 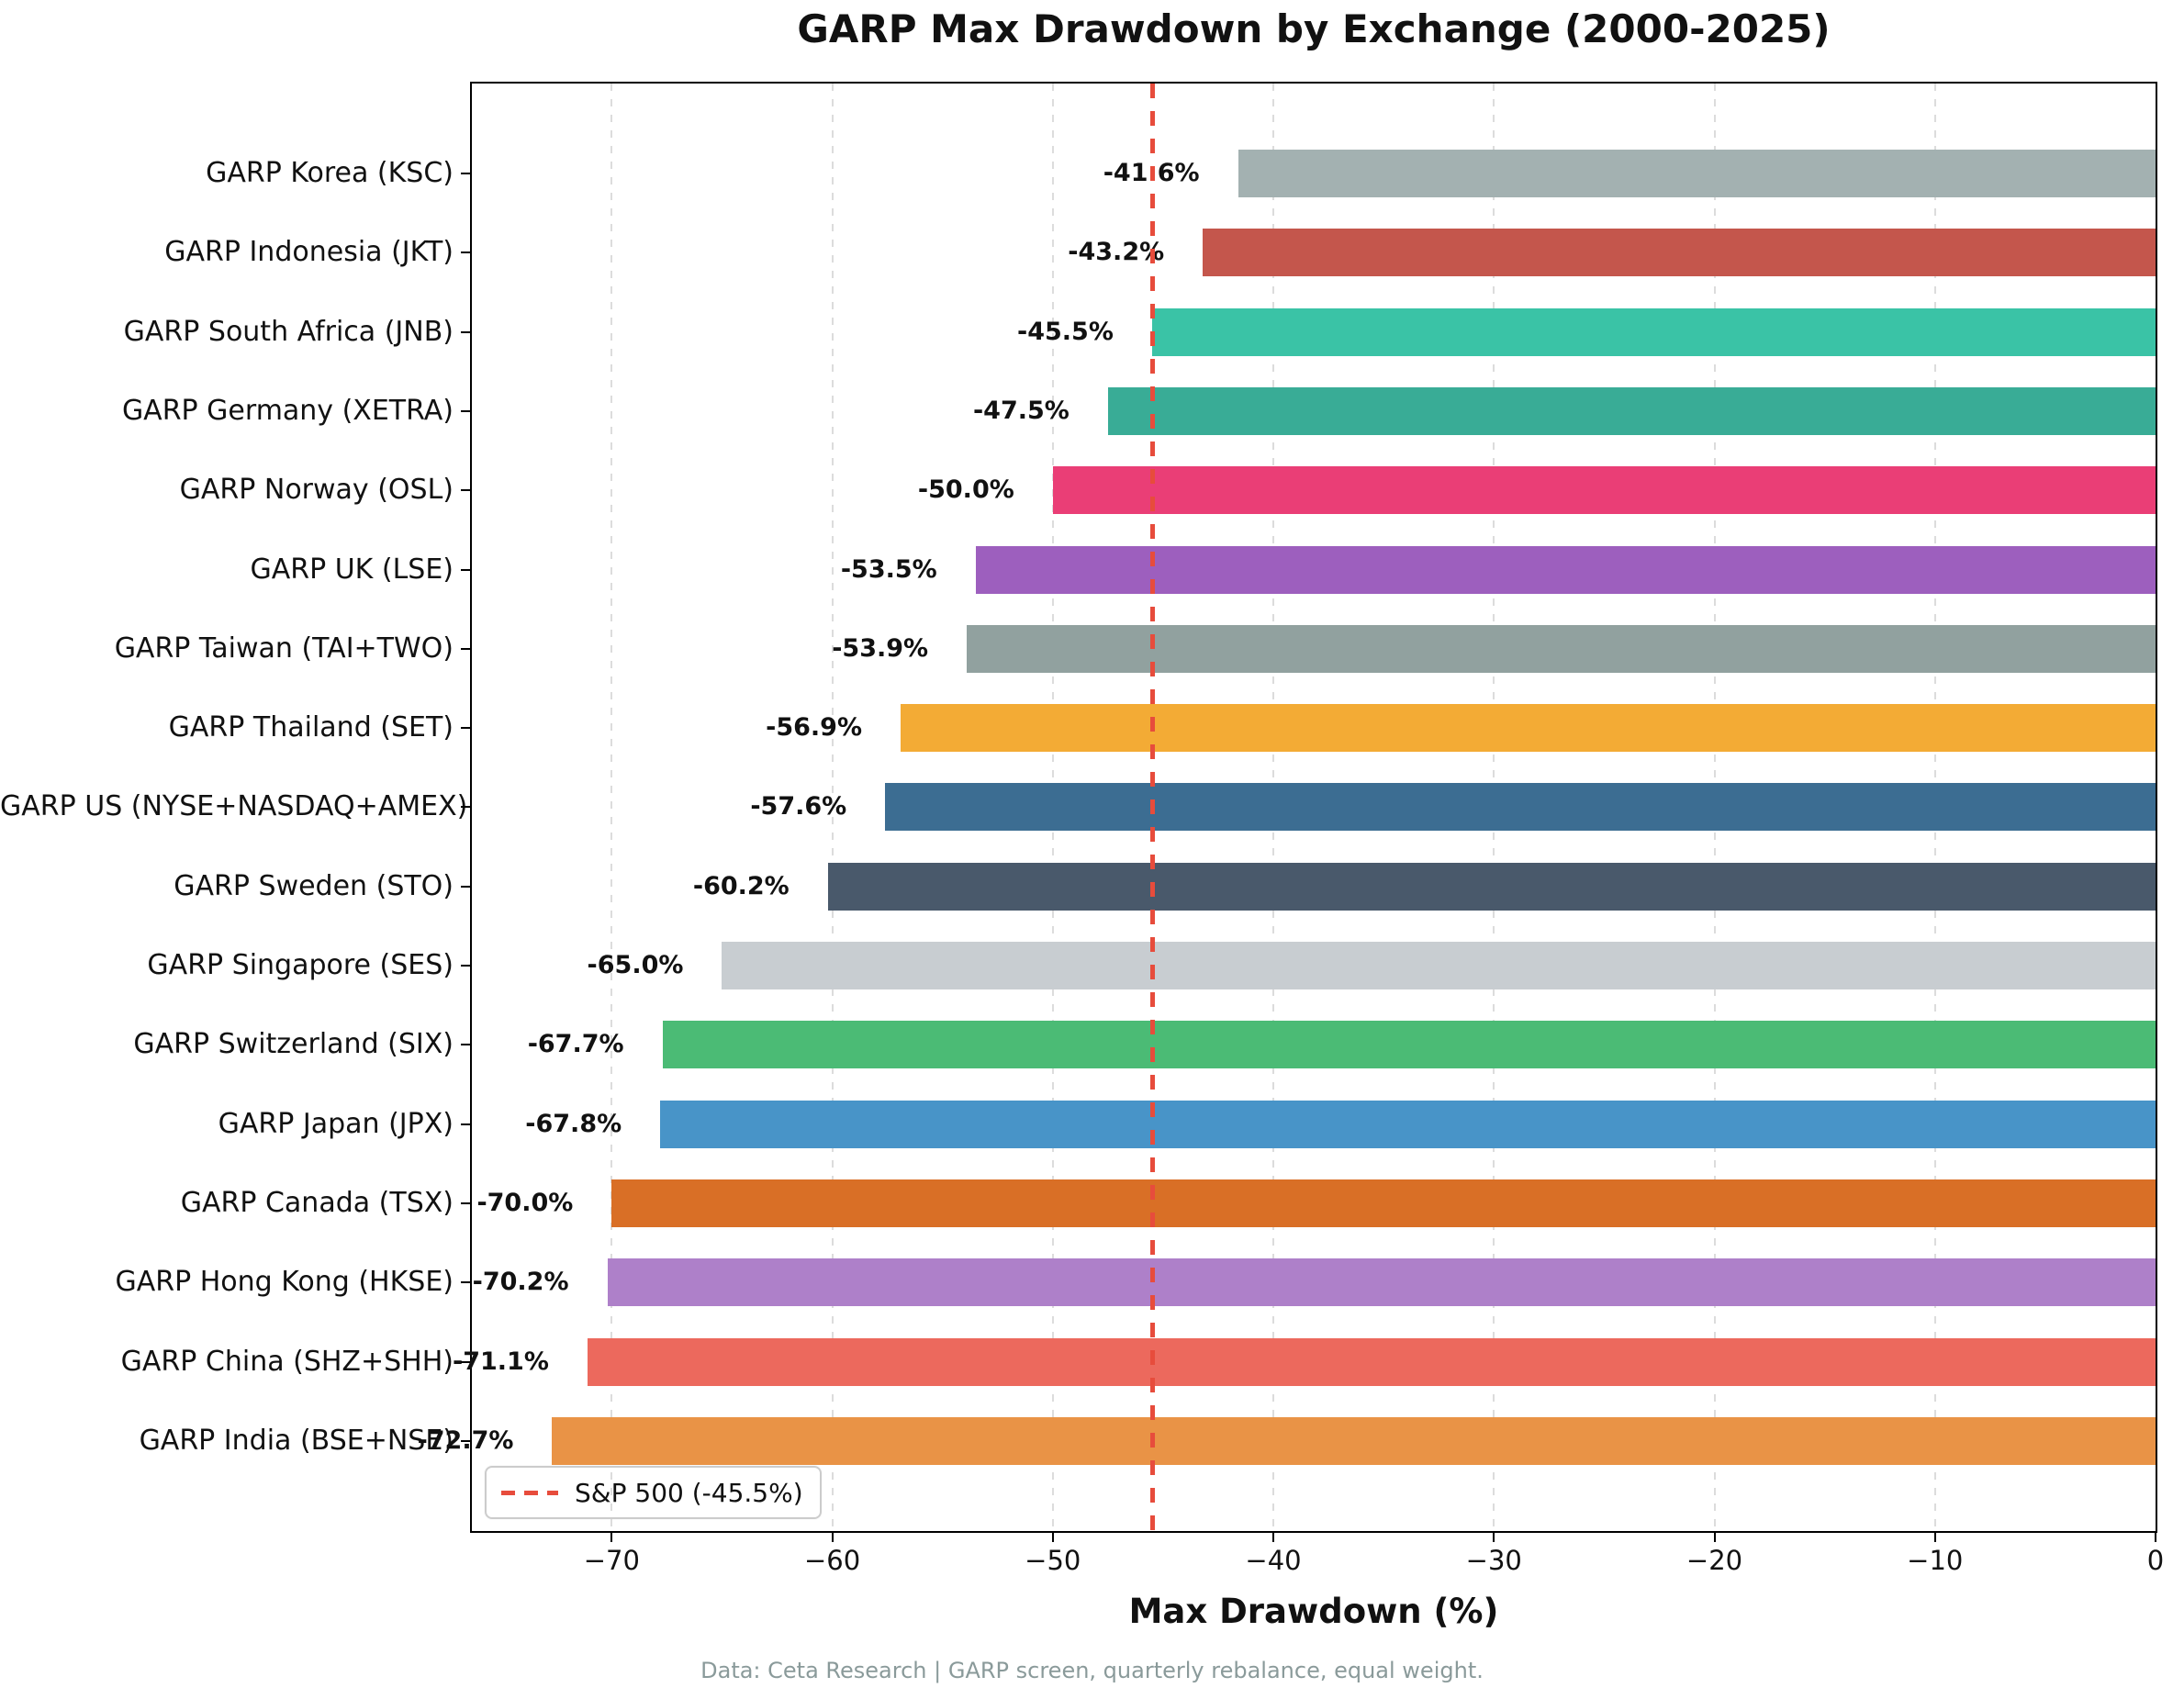 I want to click on y-axis-label: GARP Japan (JPX), so click(x=336, y=1124).